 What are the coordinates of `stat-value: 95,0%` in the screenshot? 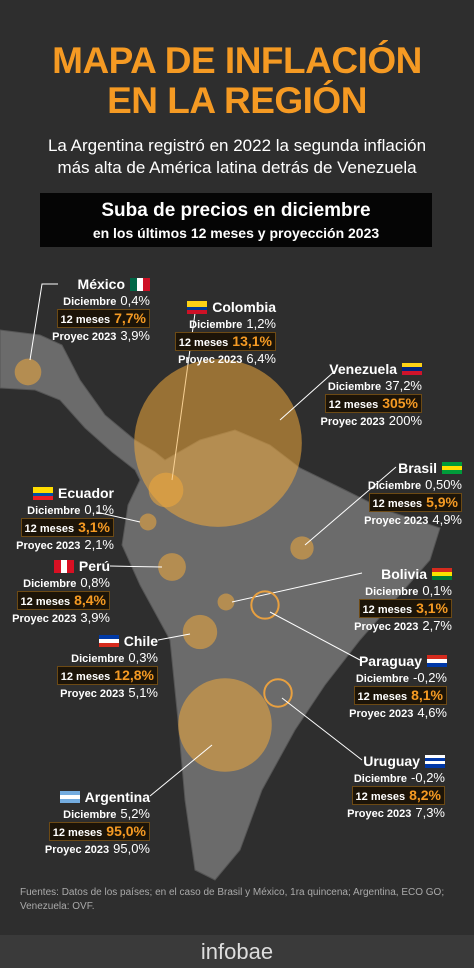 It's located at (131, 848).